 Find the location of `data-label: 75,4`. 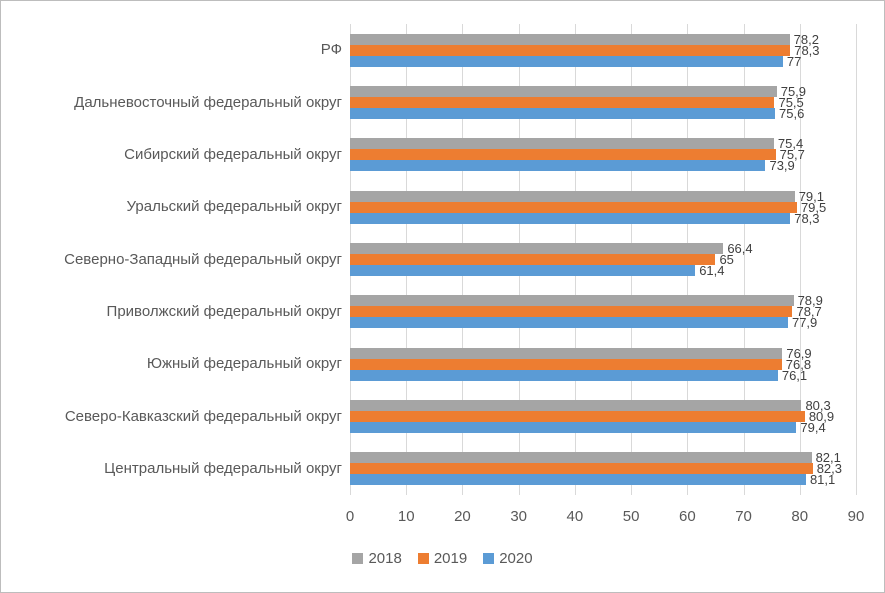

data-label: 75,4 is located at coordinates (790, 144).